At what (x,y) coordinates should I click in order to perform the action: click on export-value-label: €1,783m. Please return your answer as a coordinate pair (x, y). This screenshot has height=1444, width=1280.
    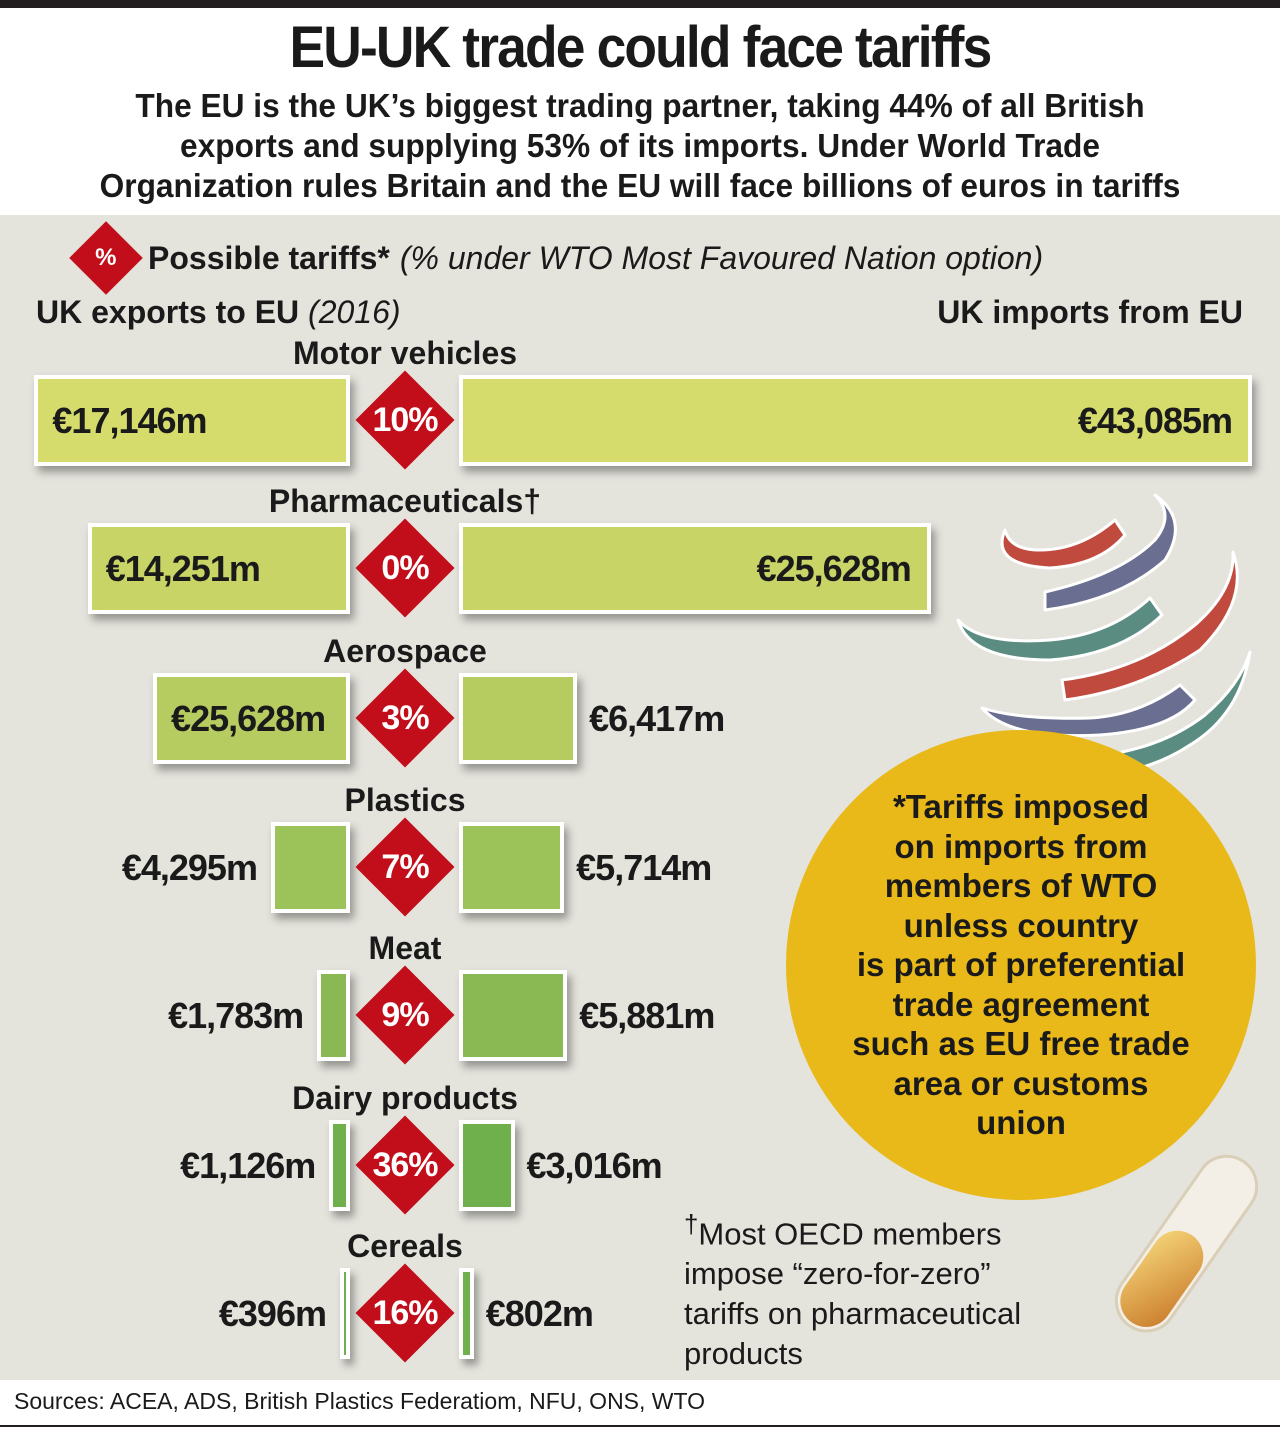
    Looking at the image, I should click on (236, 1015).